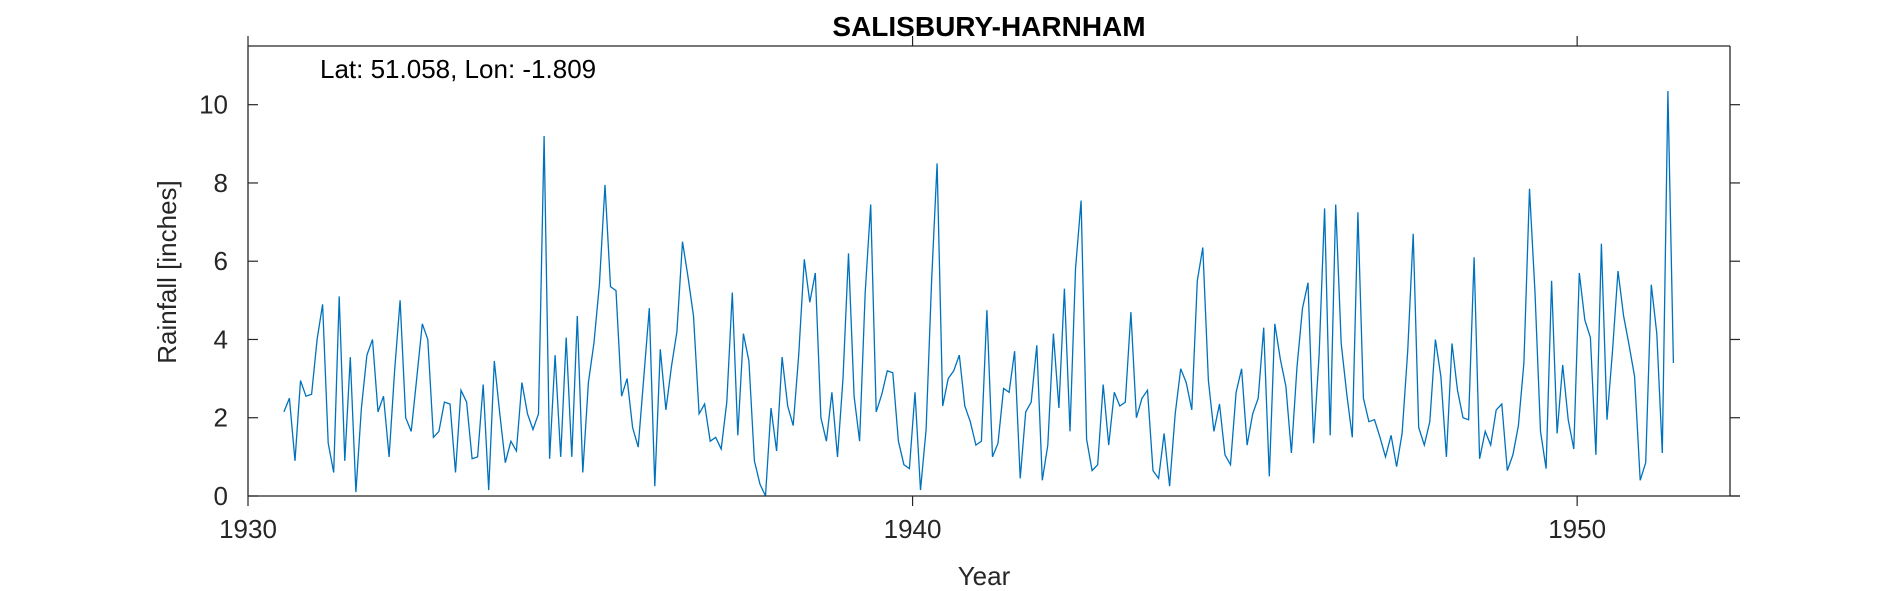  Describe the element at coordinates (1577, 529) in the screenshot. I see `x-tick-label: 1950` at that location.